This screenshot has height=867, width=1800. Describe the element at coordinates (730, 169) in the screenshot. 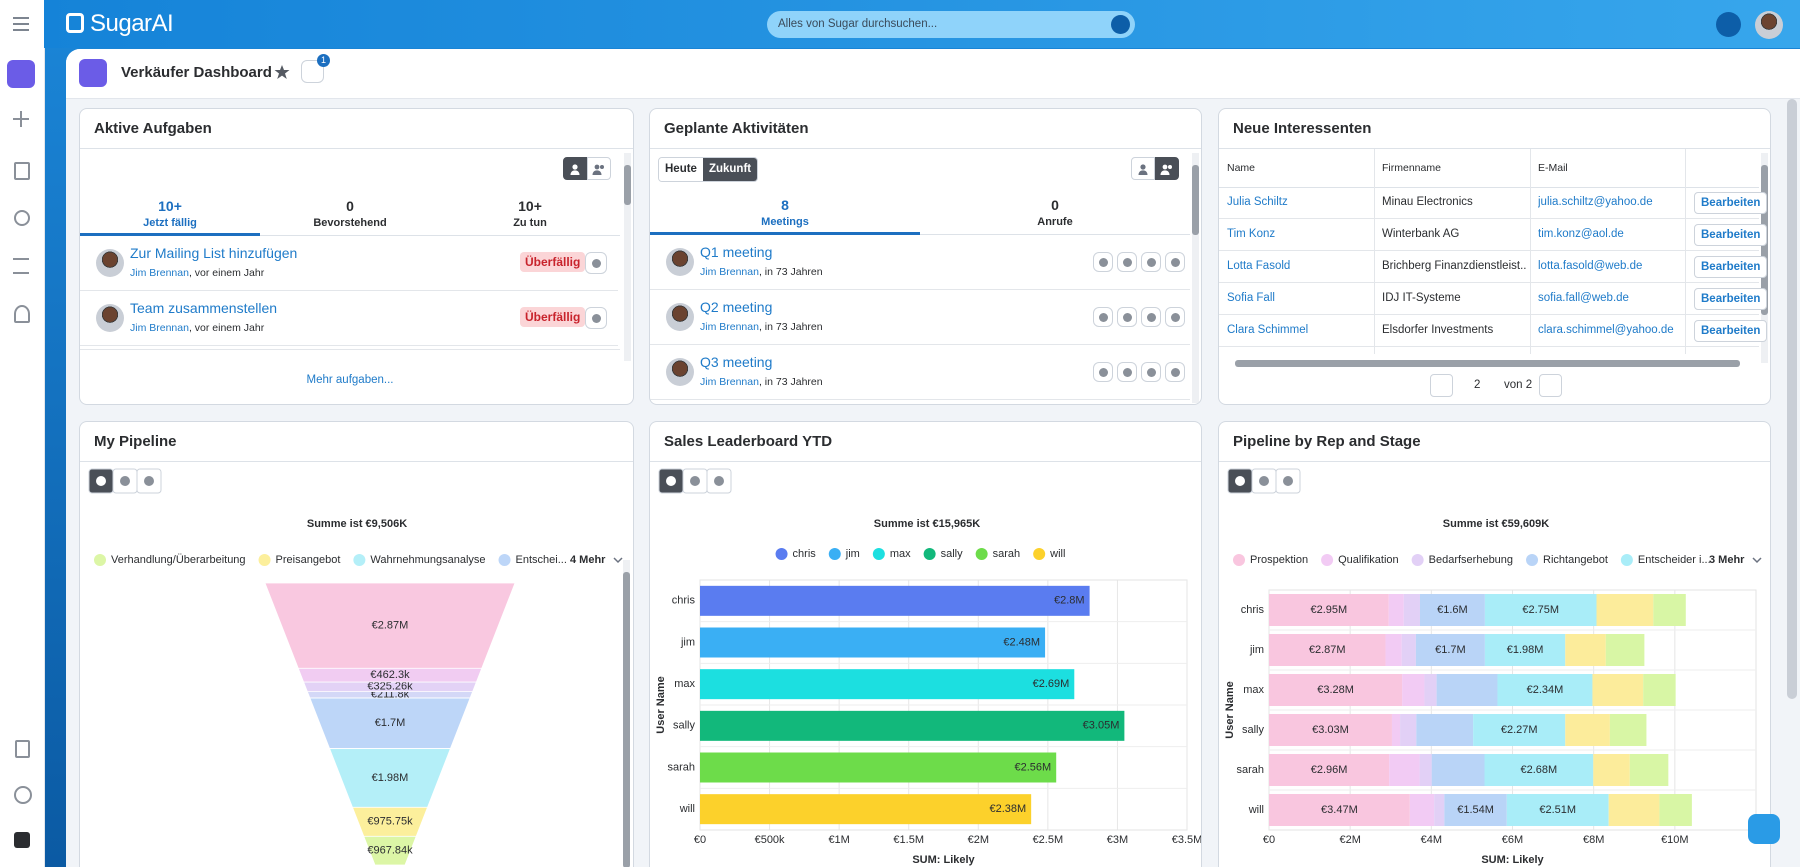

I see `filter-future: Zukunft` at that location.